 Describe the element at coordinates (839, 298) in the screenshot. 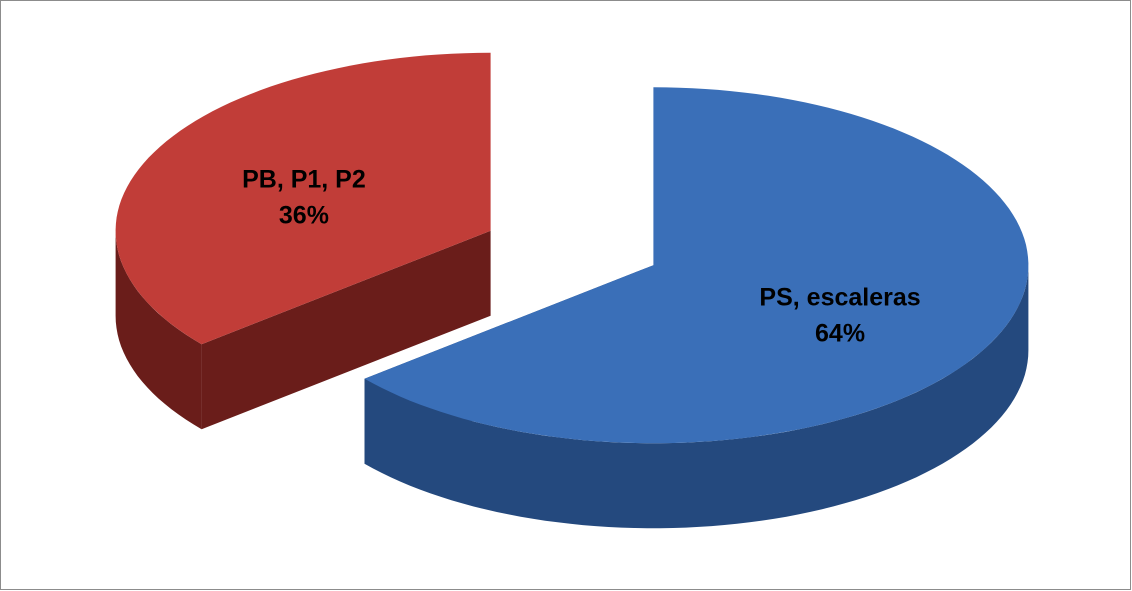

I see `data-label-category: PS, escaleras` at that location.